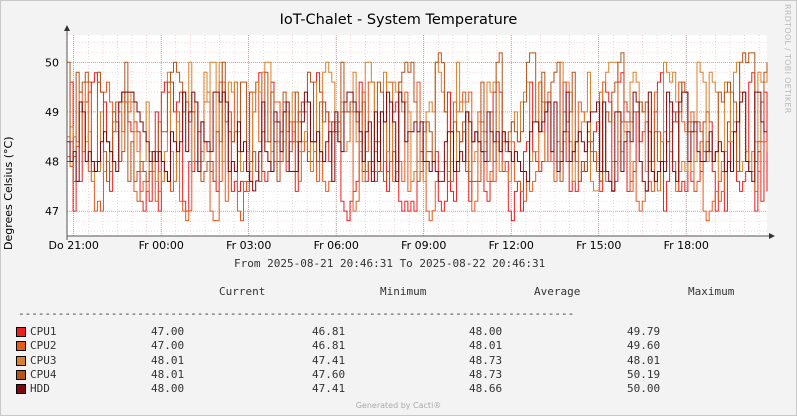  I want to click on legend-value-average: 48.01, so click(486, 346).